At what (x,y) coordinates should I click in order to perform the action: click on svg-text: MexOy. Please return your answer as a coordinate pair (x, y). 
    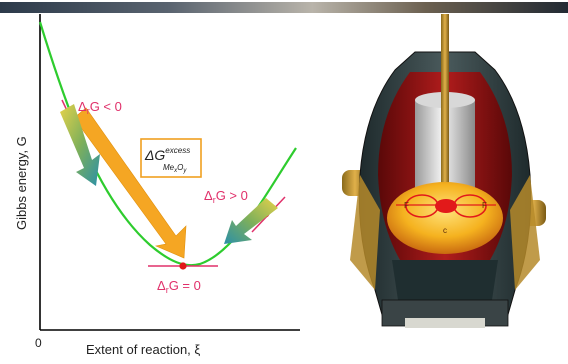
    Looking at the image, I should click on (175, 168).